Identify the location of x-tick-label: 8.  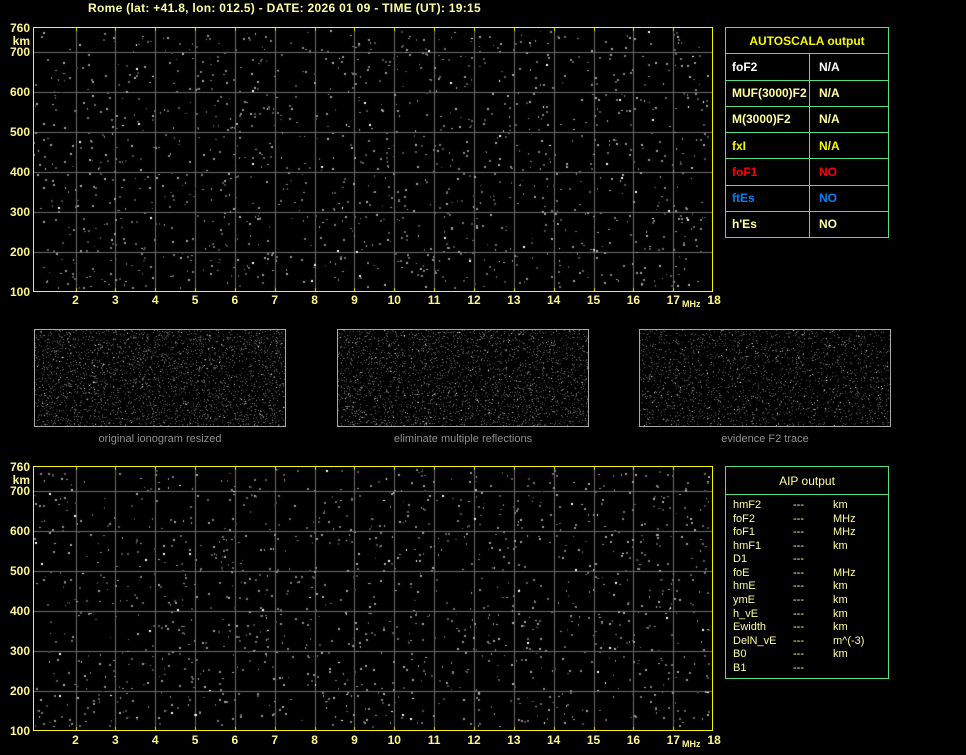
(314, 740).